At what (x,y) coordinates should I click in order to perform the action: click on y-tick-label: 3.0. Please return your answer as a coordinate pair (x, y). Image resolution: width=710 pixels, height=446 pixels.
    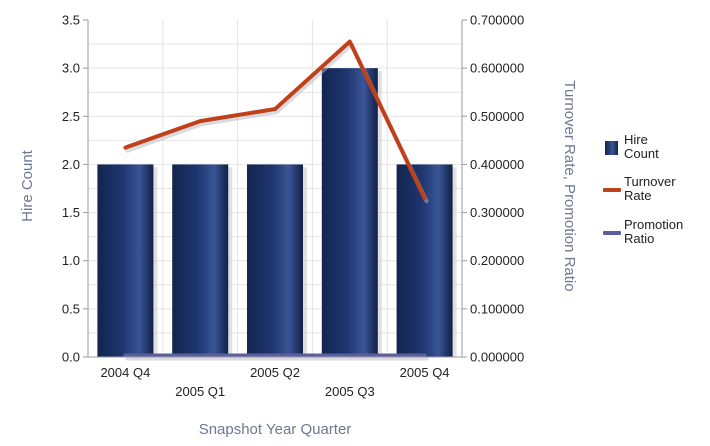
    Looking at the image, I should click on (71, 68).